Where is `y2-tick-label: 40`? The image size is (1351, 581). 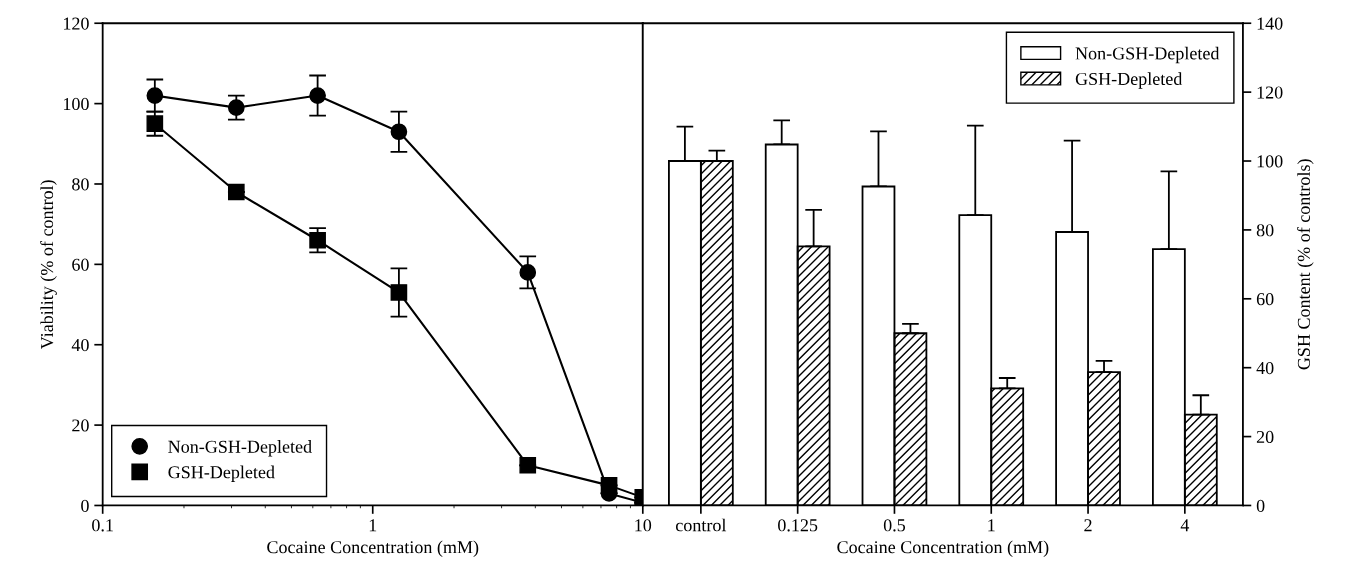 y2-tick-label: 40 is located at coordinates (1265, 368).